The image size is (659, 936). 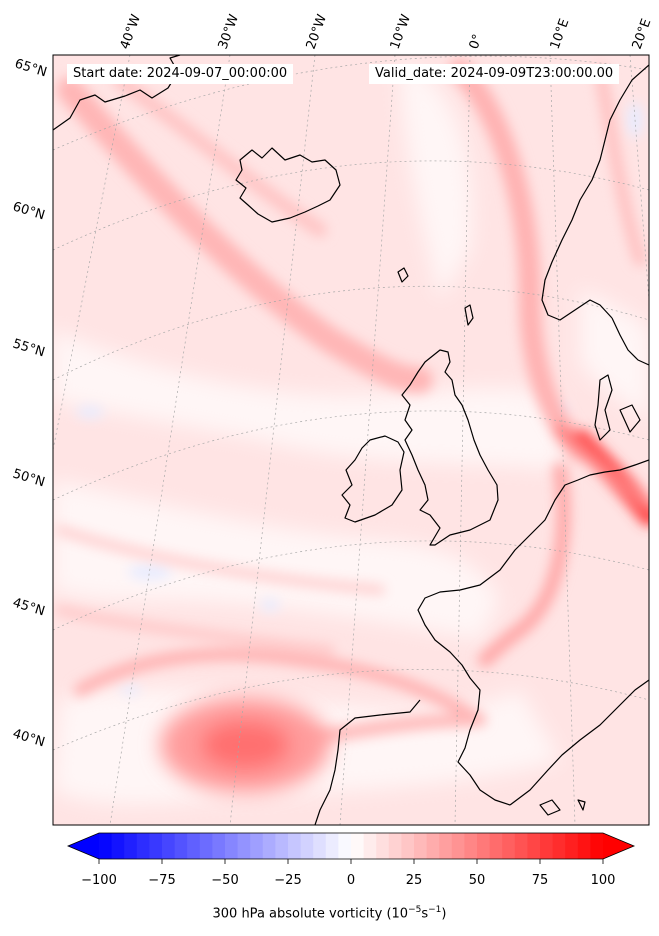 I want to click on longitude-labels: 40°W 30°W 20°W 10°W 0° 10°E 20°E, so click(x=386, y=31).